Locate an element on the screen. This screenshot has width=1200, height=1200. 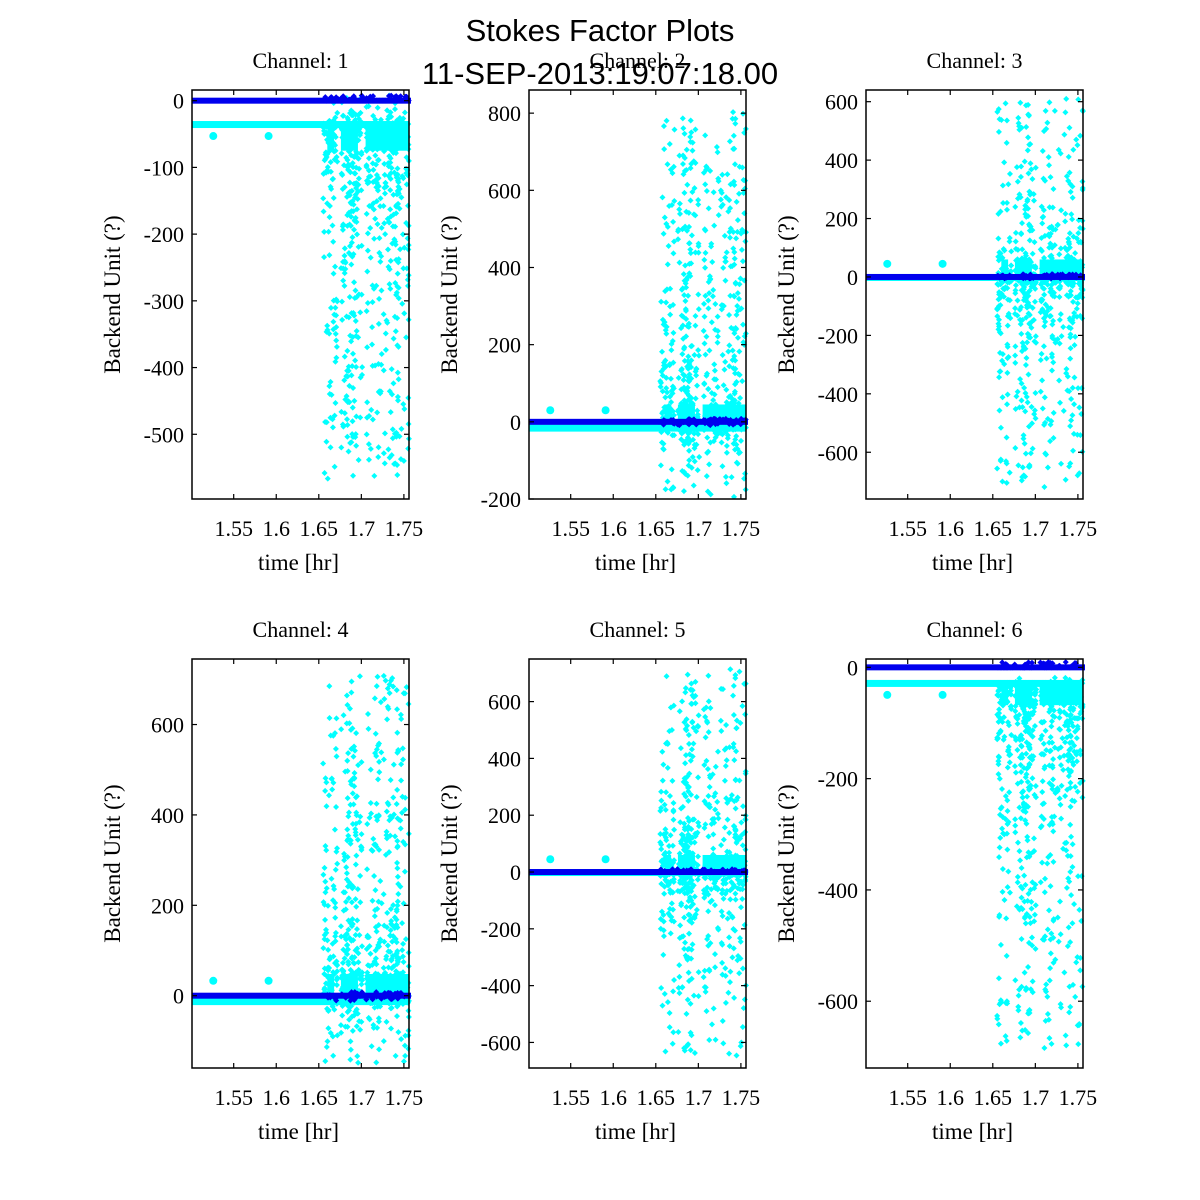
panel-title: Channel: 6 is located at coordinates (975, 629).